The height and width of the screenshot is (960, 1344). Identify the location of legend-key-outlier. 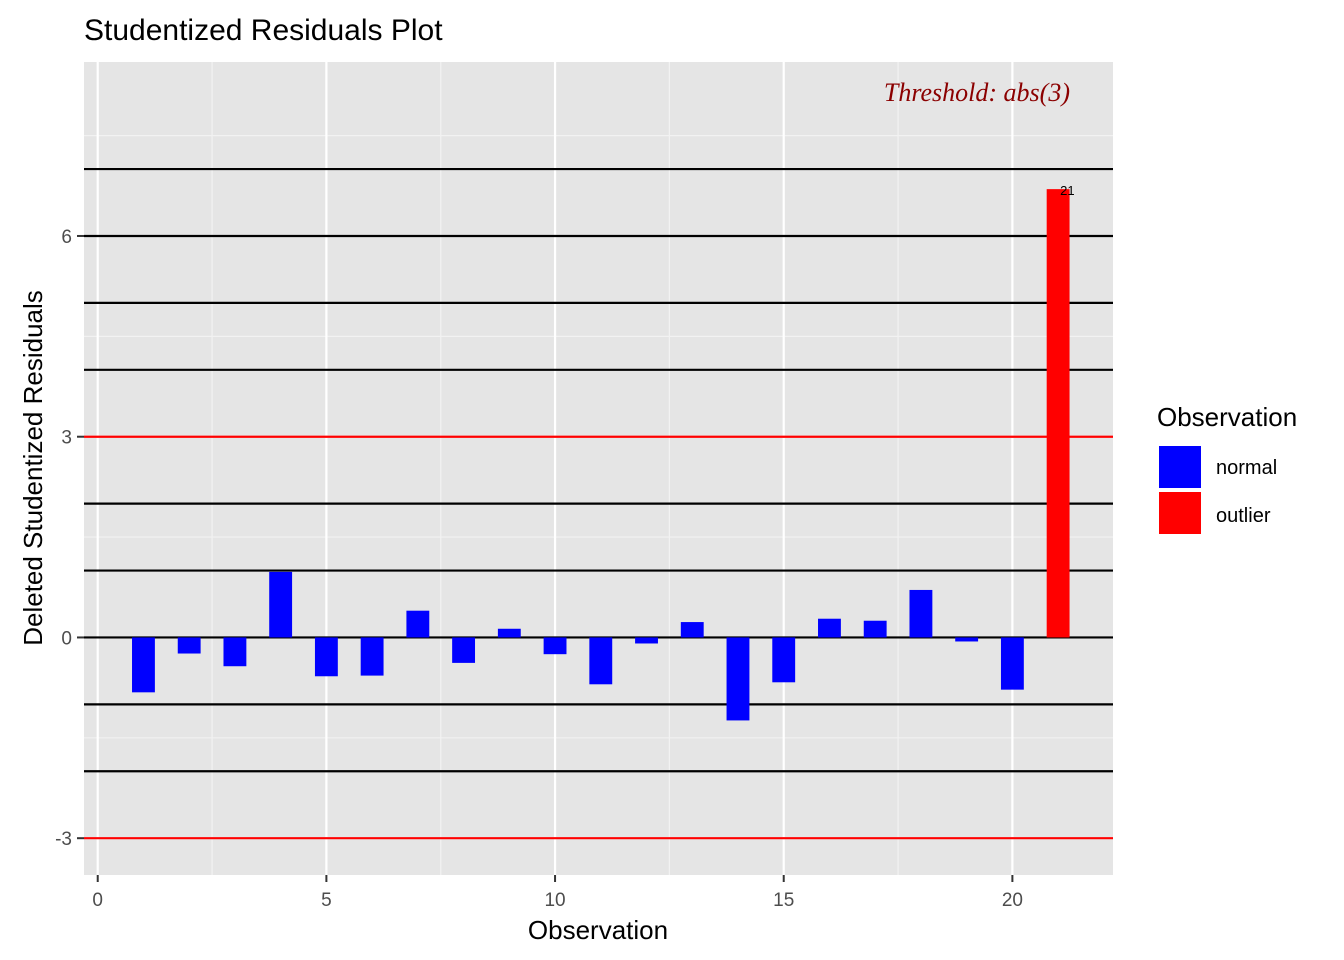
(1180, 513).